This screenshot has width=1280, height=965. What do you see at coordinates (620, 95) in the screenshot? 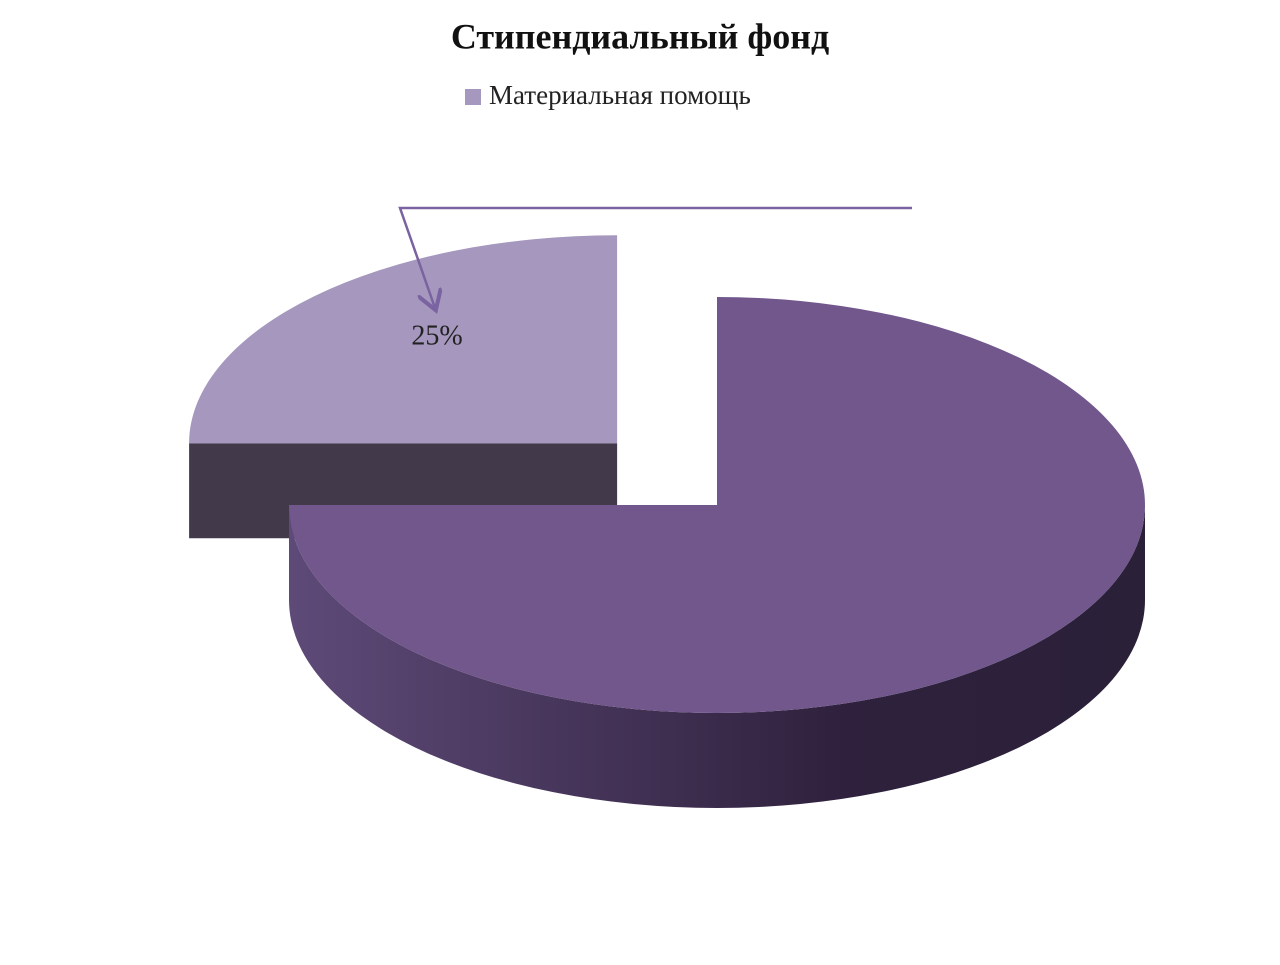
I see `legend-label: Материальная помощь` at bounding box center [620, 95].